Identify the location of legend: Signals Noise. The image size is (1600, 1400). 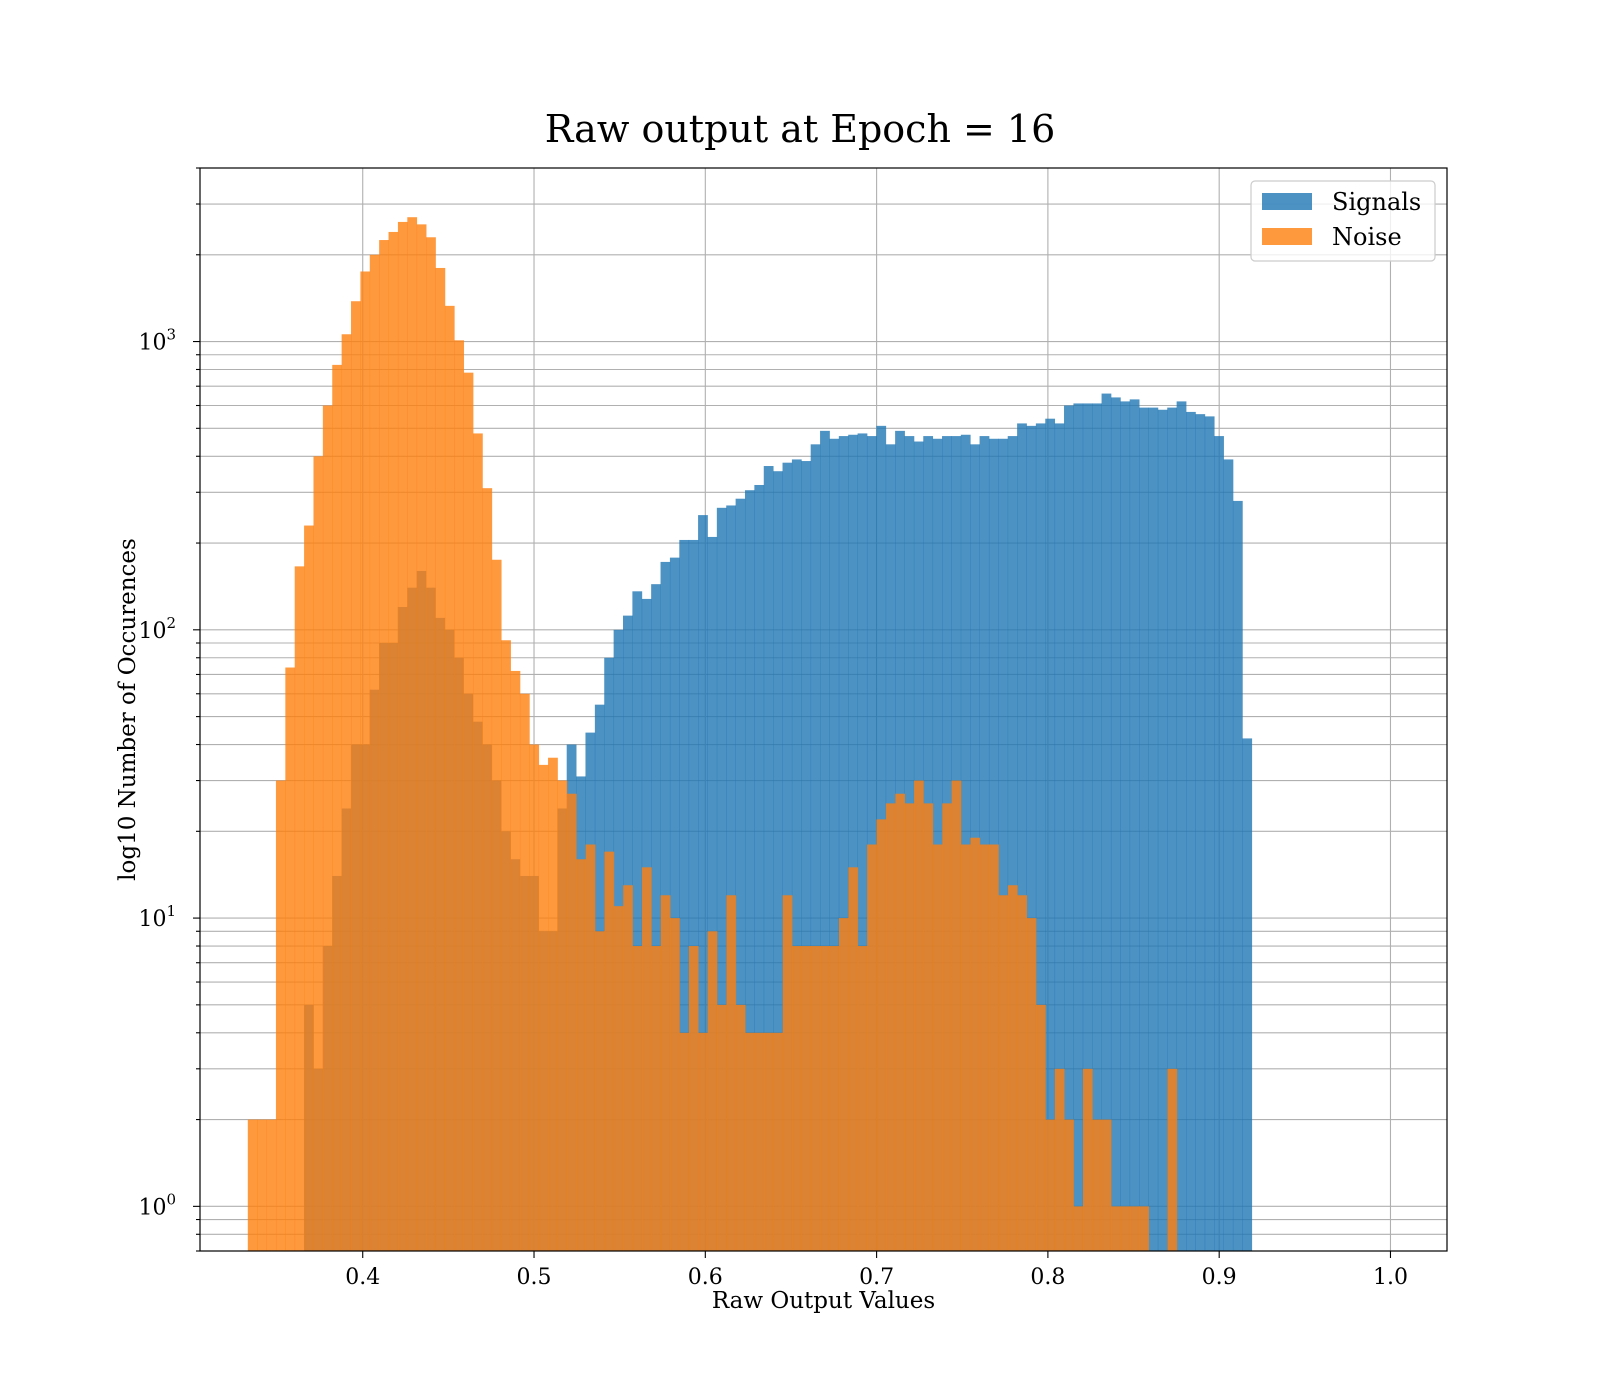
(1343, 221).